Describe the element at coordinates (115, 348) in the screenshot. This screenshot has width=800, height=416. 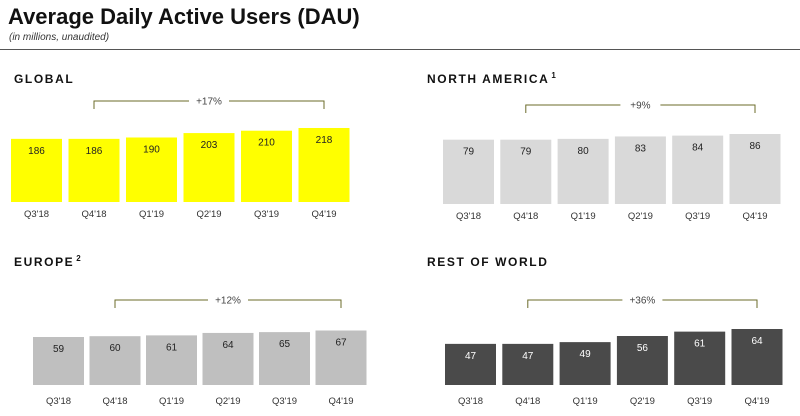
I see `europe-value-label-1: 60` at that location.